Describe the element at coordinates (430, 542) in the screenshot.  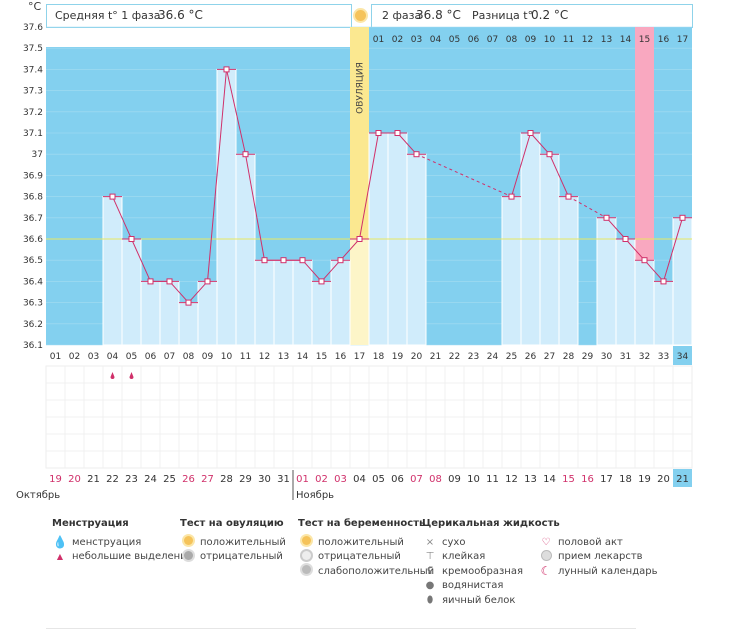
I see `dry-icon: ×` at that location.